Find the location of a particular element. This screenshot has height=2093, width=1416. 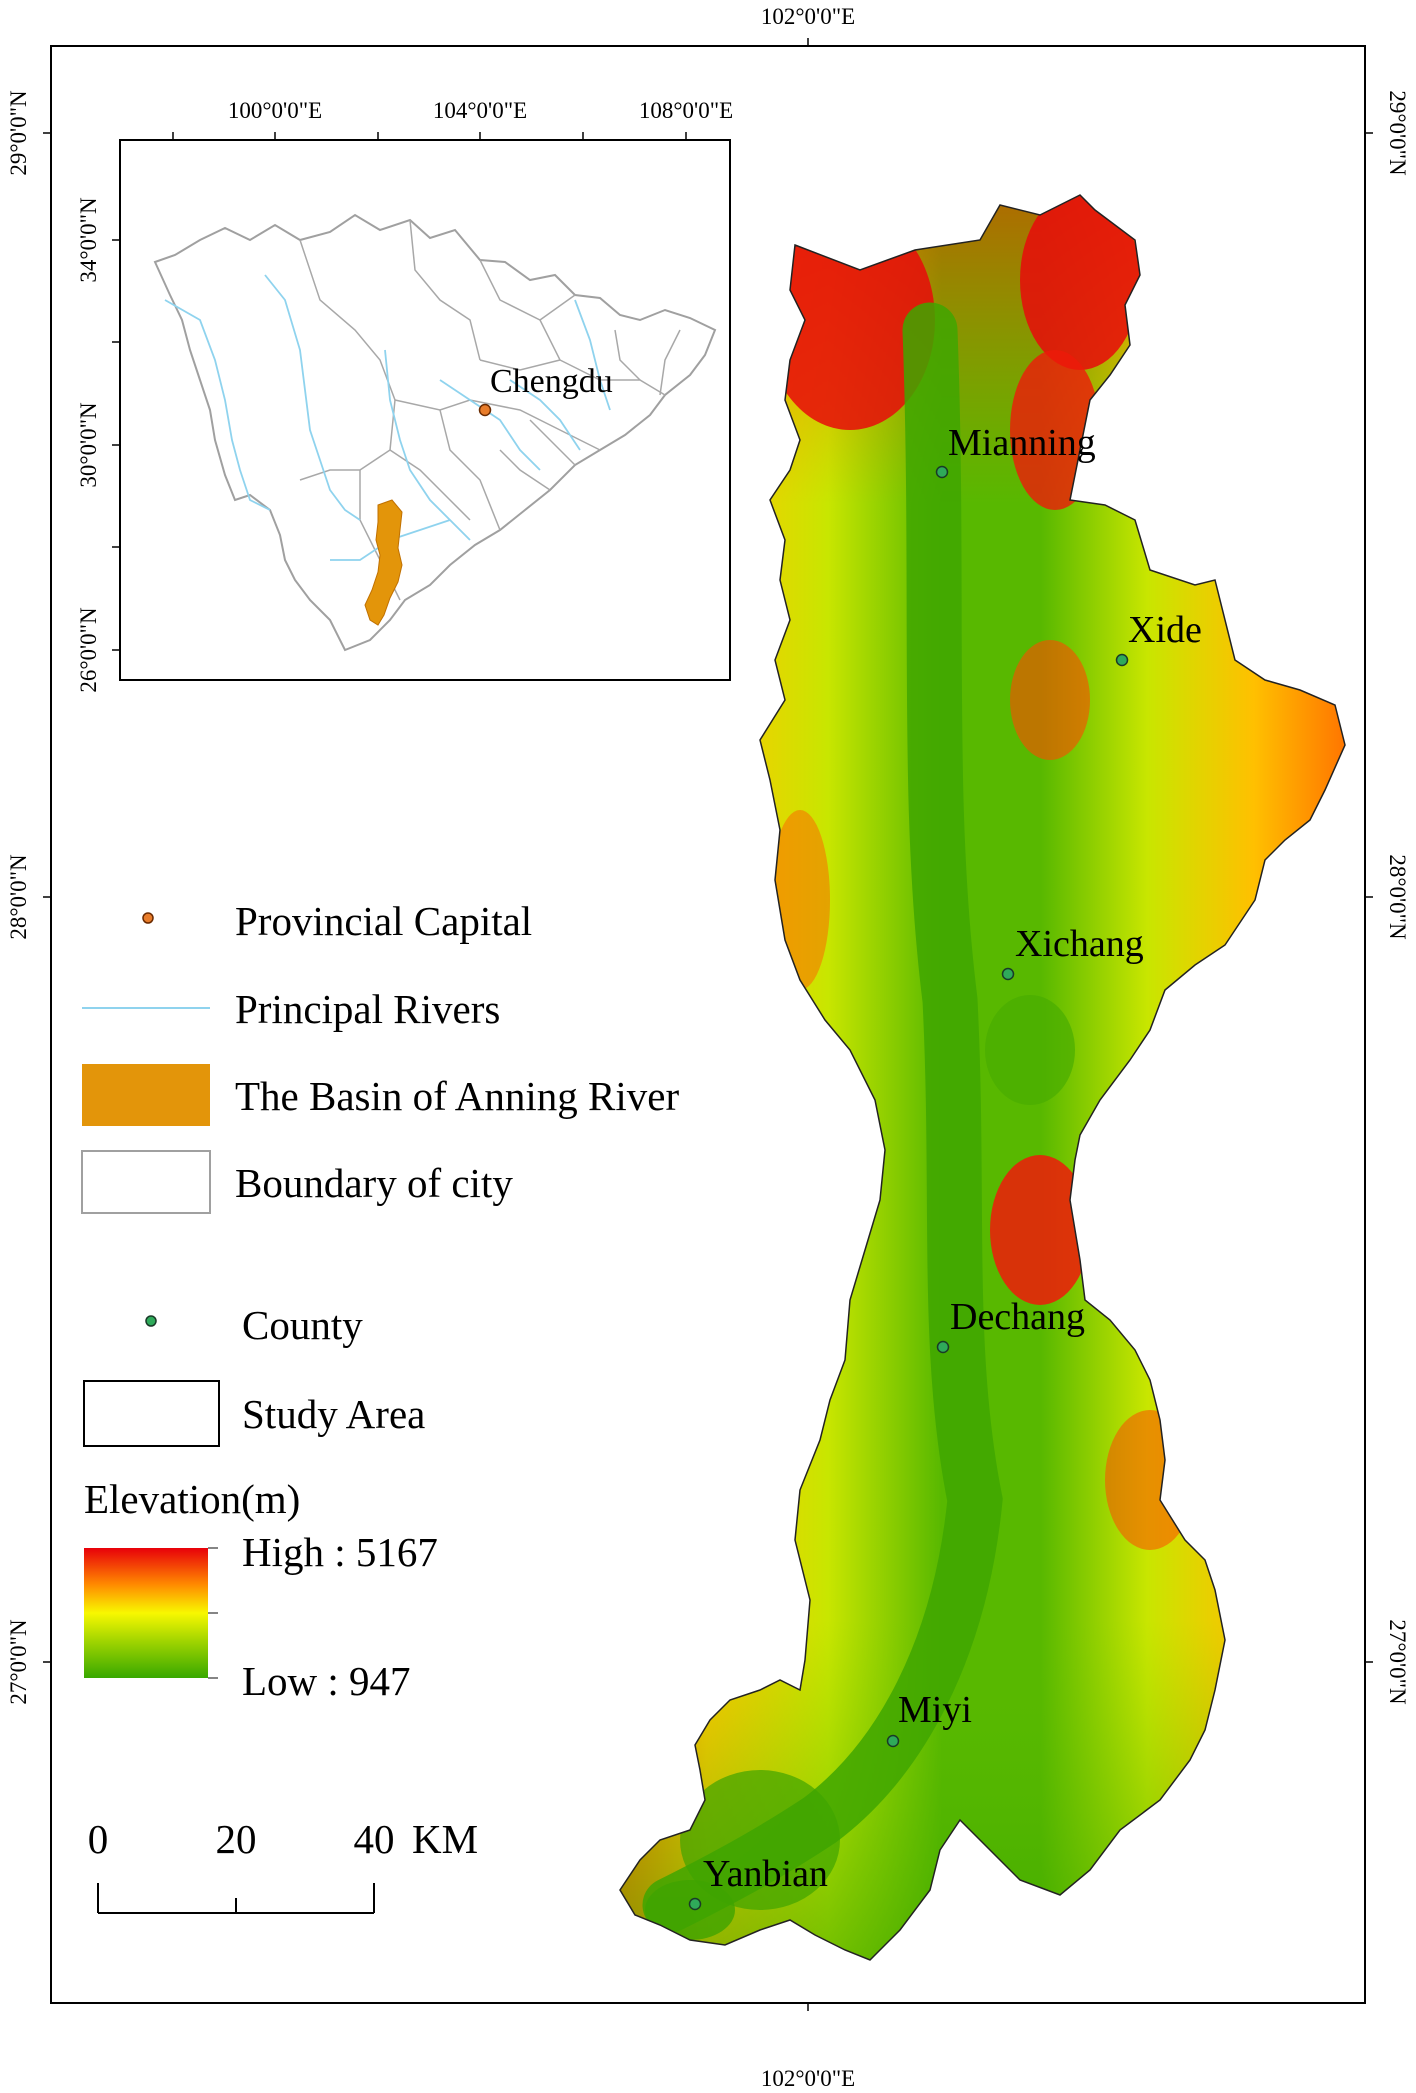

scale-bar: 0 20 40 KM is located at coordinates (283, 1865).